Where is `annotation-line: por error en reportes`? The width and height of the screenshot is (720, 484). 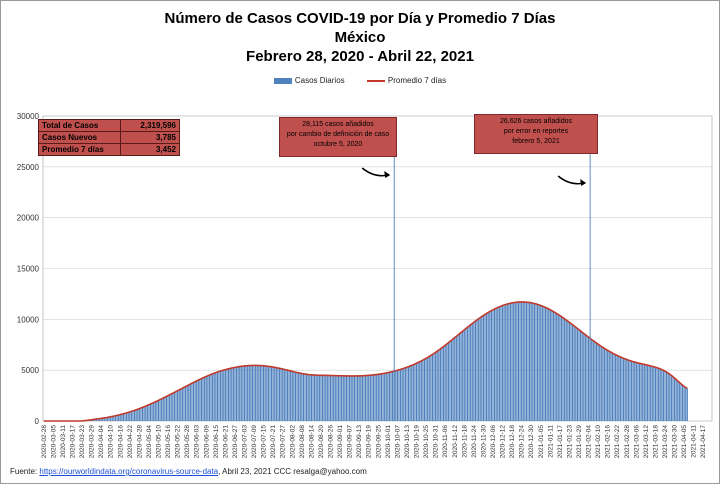
annotation-line: por error en reportes is located at coordinates (536, 131).